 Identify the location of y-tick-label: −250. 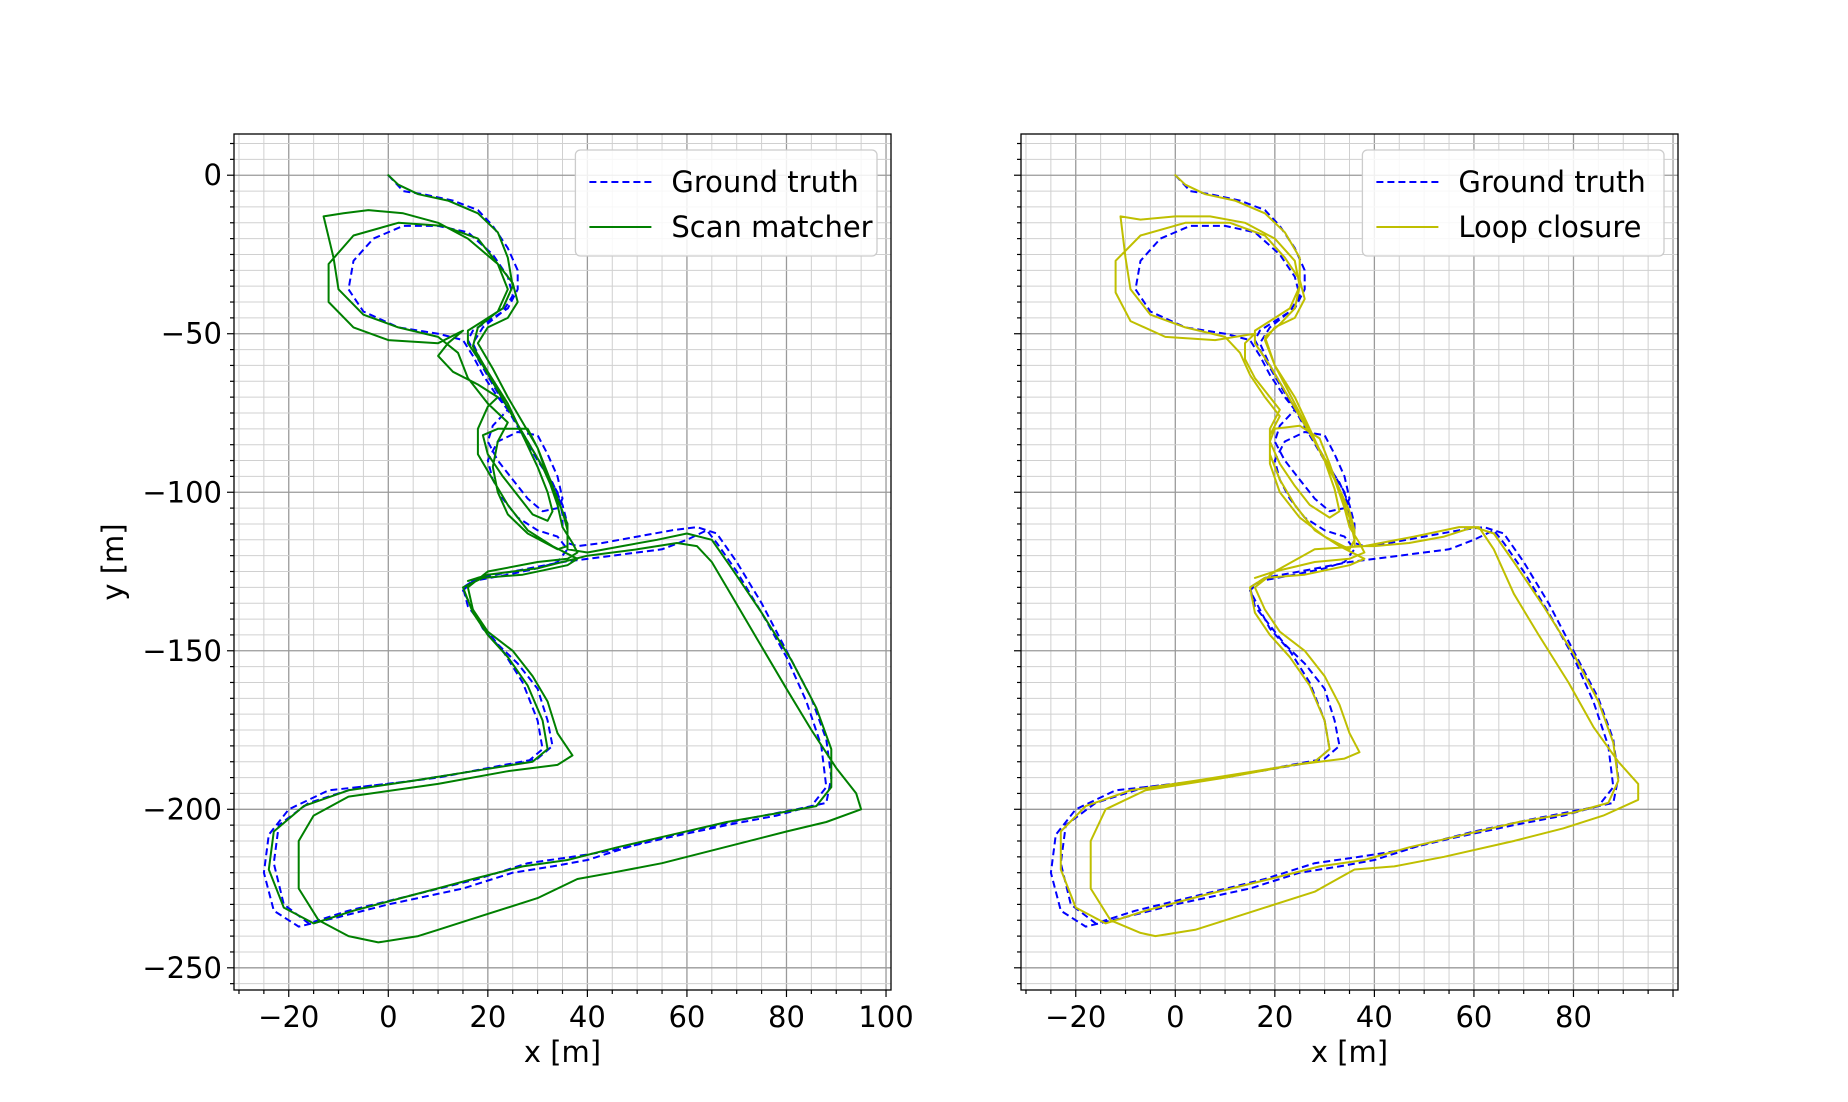
(182, 968).